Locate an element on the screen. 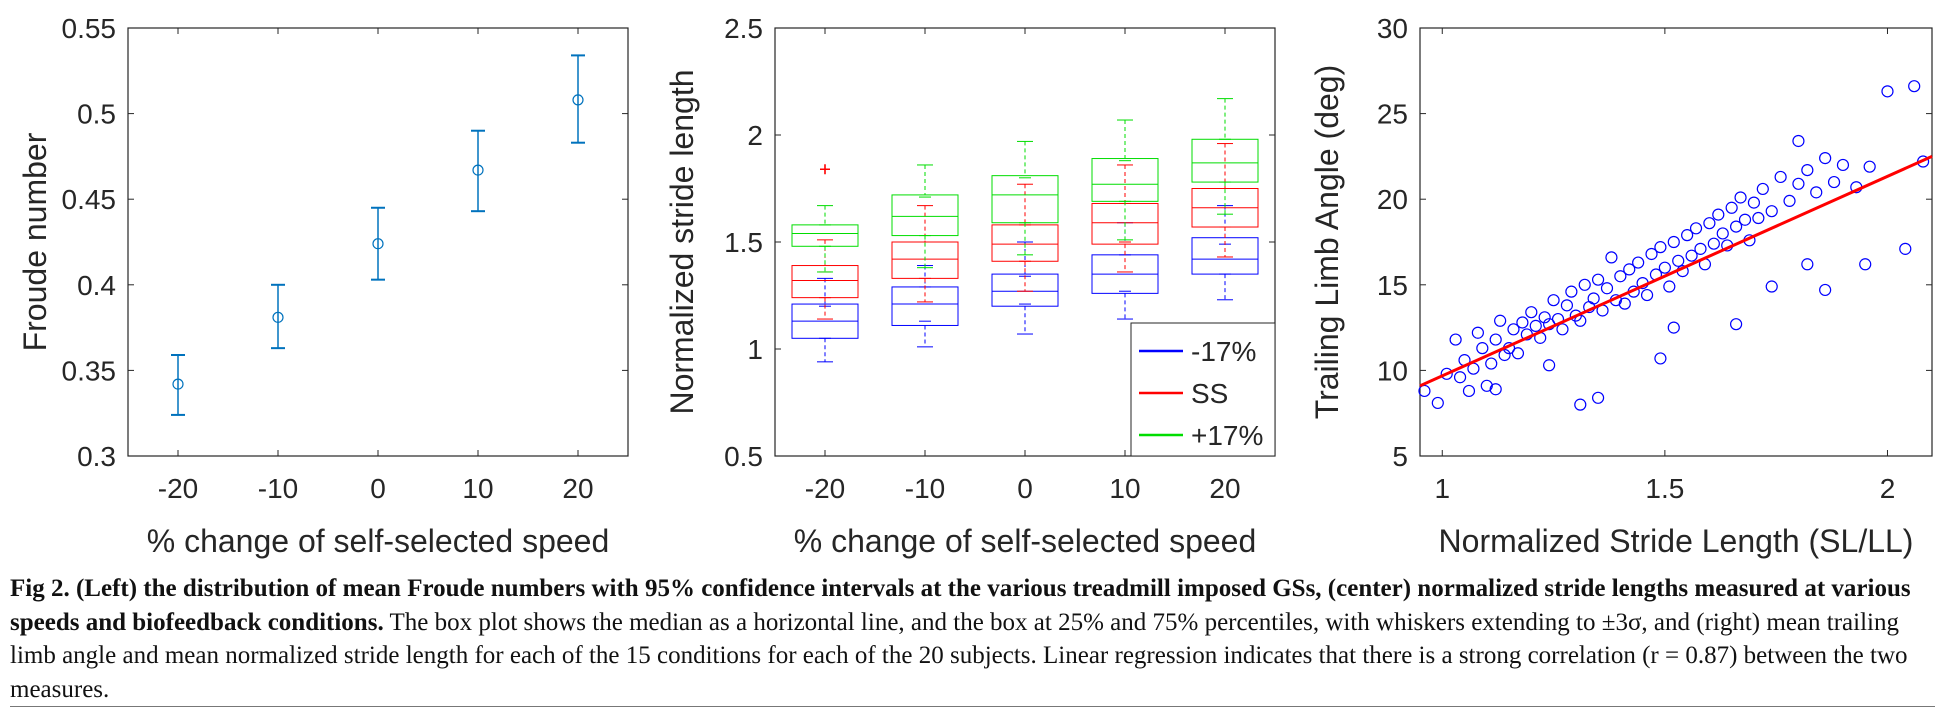 Image resolution: width=1949 pixels, height=713 pixels. x-tick-label: 10 is located at coordinates (1124, 488).